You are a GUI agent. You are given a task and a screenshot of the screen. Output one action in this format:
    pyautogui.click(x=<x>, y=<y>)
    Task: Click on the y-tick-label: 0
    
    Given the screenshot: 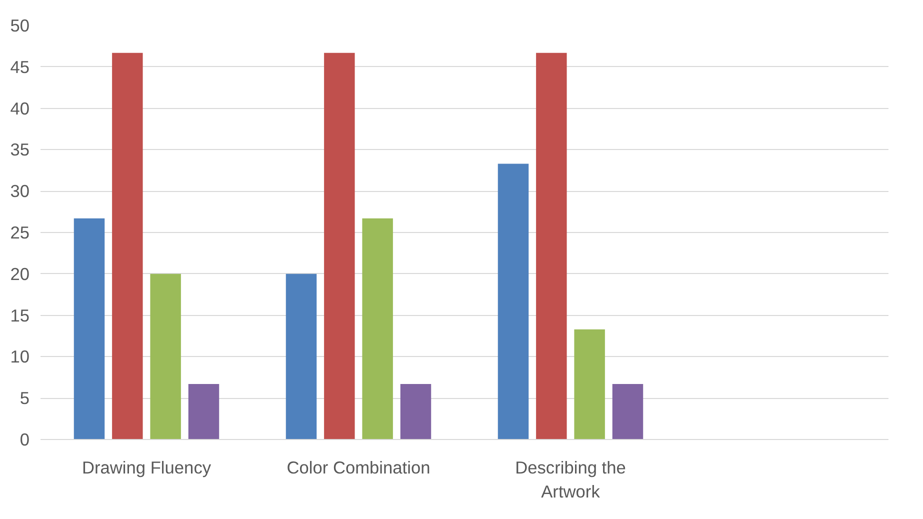 What is the action you would take?
    pyautogui.click(x=25, y=440)
    